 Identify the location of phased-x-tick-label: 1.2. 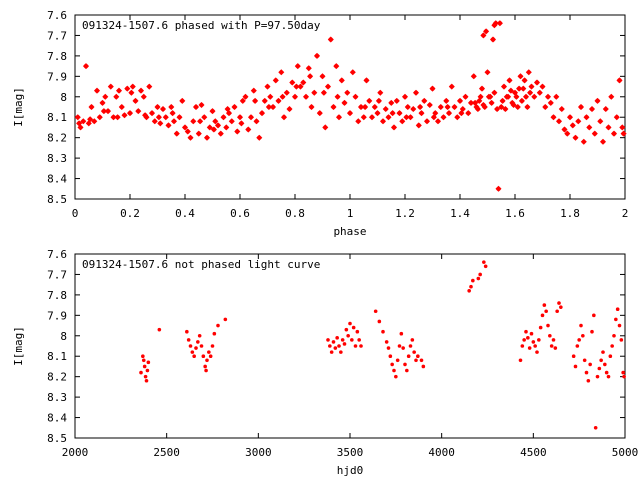
(405, 213).